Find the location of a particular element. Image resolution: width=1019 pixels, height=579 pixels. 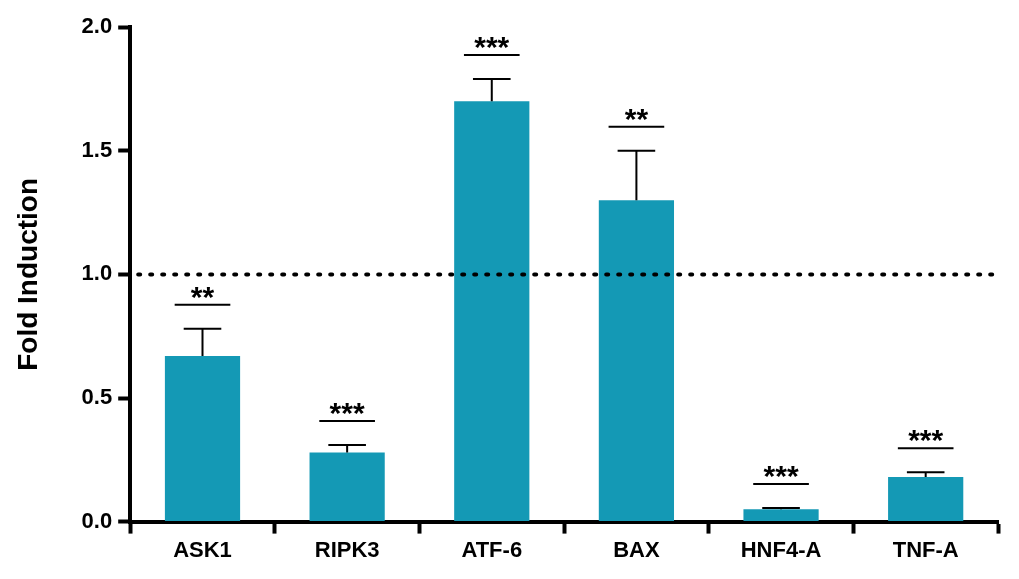

y-axis-title: Fold Induction is located at coordinates (27, 274).